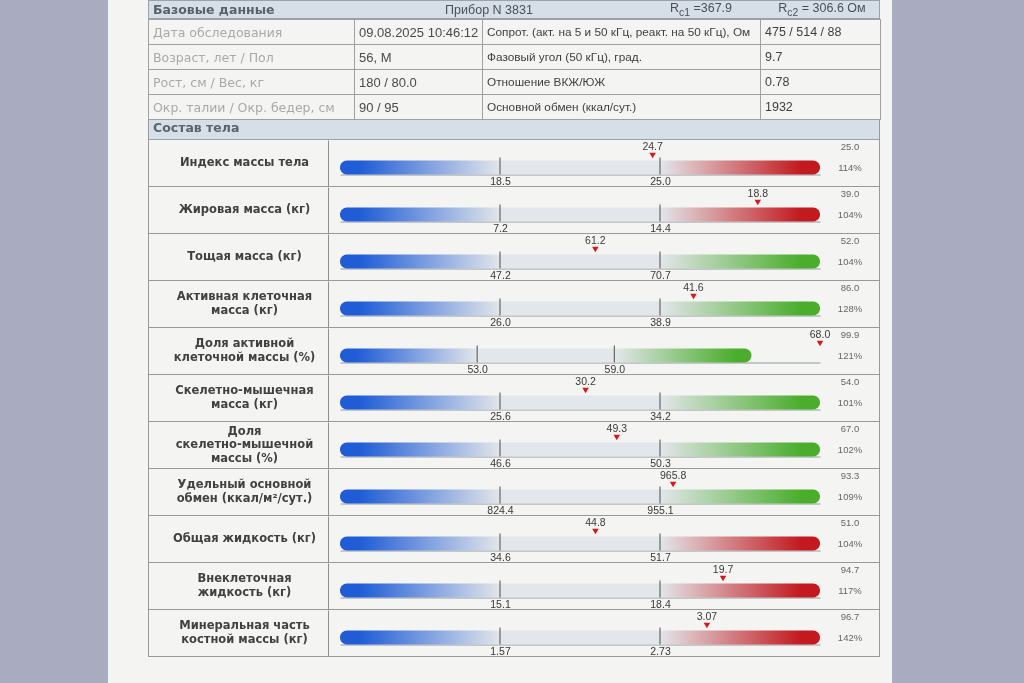  I want to click on y-tick-label: Жировая масса (кг), so click(244, 209).